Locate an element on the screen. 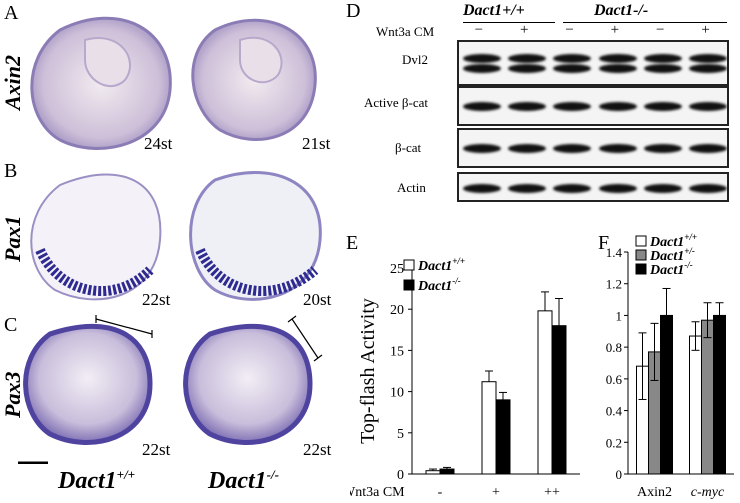 Image resolution: width=740 pixels, height=503 pixels. y-tick-label: 0.8 is located at coordinates (614, 347).